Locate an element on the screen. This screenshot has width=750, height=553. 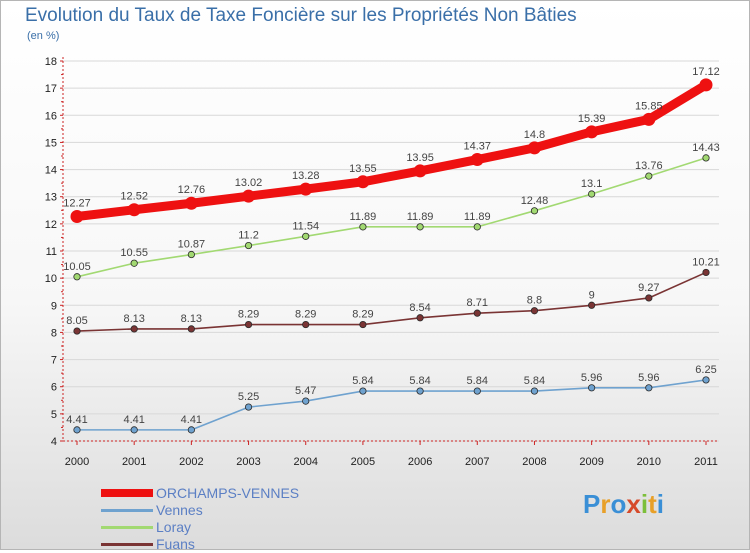
x-tick-label: 2011 is located at coordinates (706, 462).